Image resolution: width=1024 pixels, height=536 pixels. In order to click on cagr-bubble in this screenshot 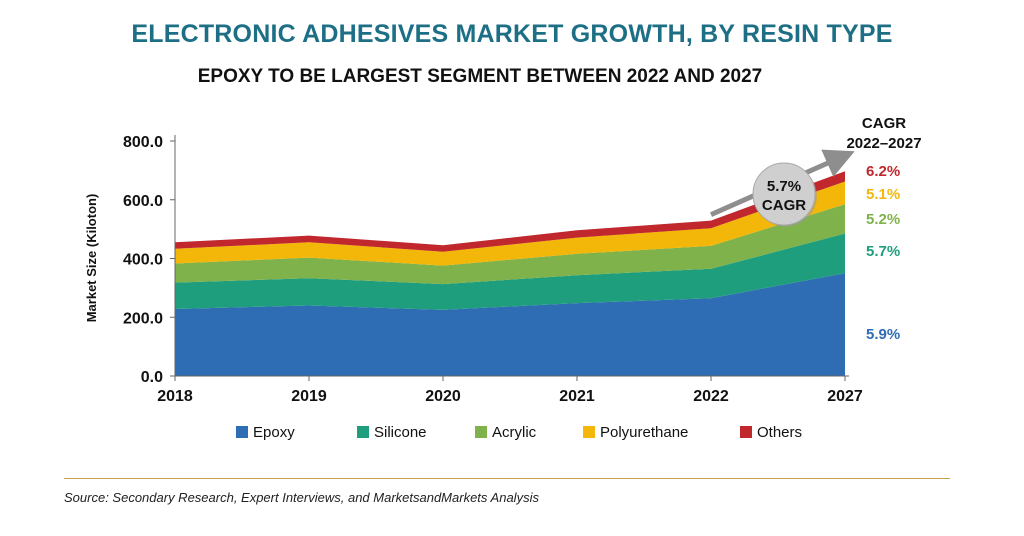, I will do `click(784, 194)`.